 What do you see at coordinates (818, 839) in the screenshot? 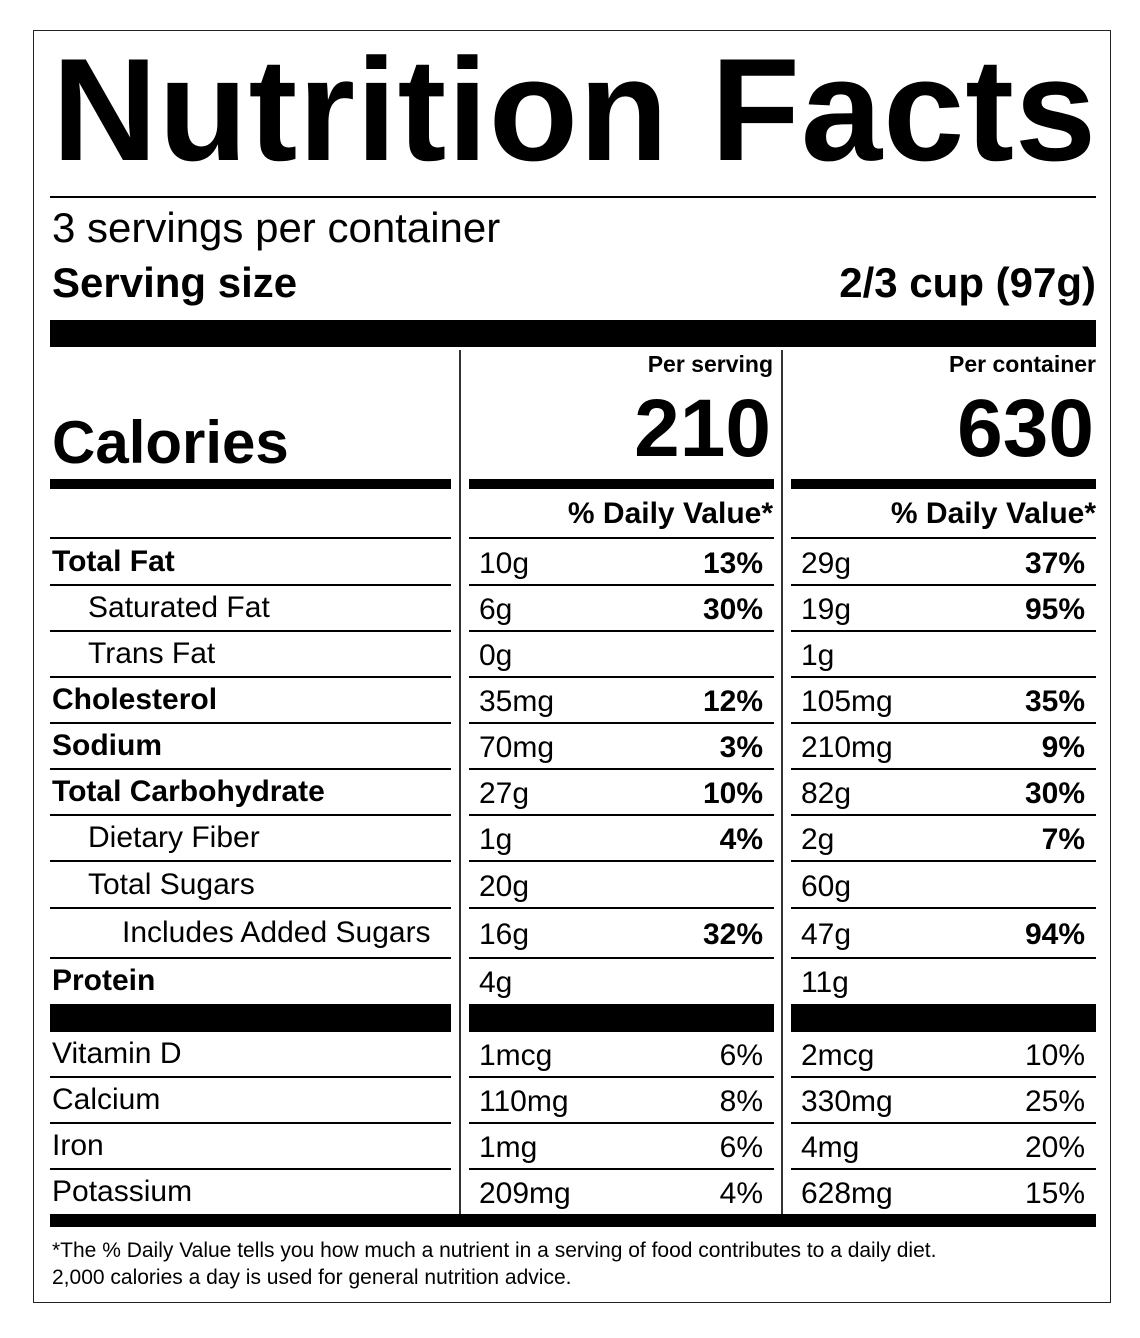
I see `container-amount: 2g` at bounding box center [818, 839].